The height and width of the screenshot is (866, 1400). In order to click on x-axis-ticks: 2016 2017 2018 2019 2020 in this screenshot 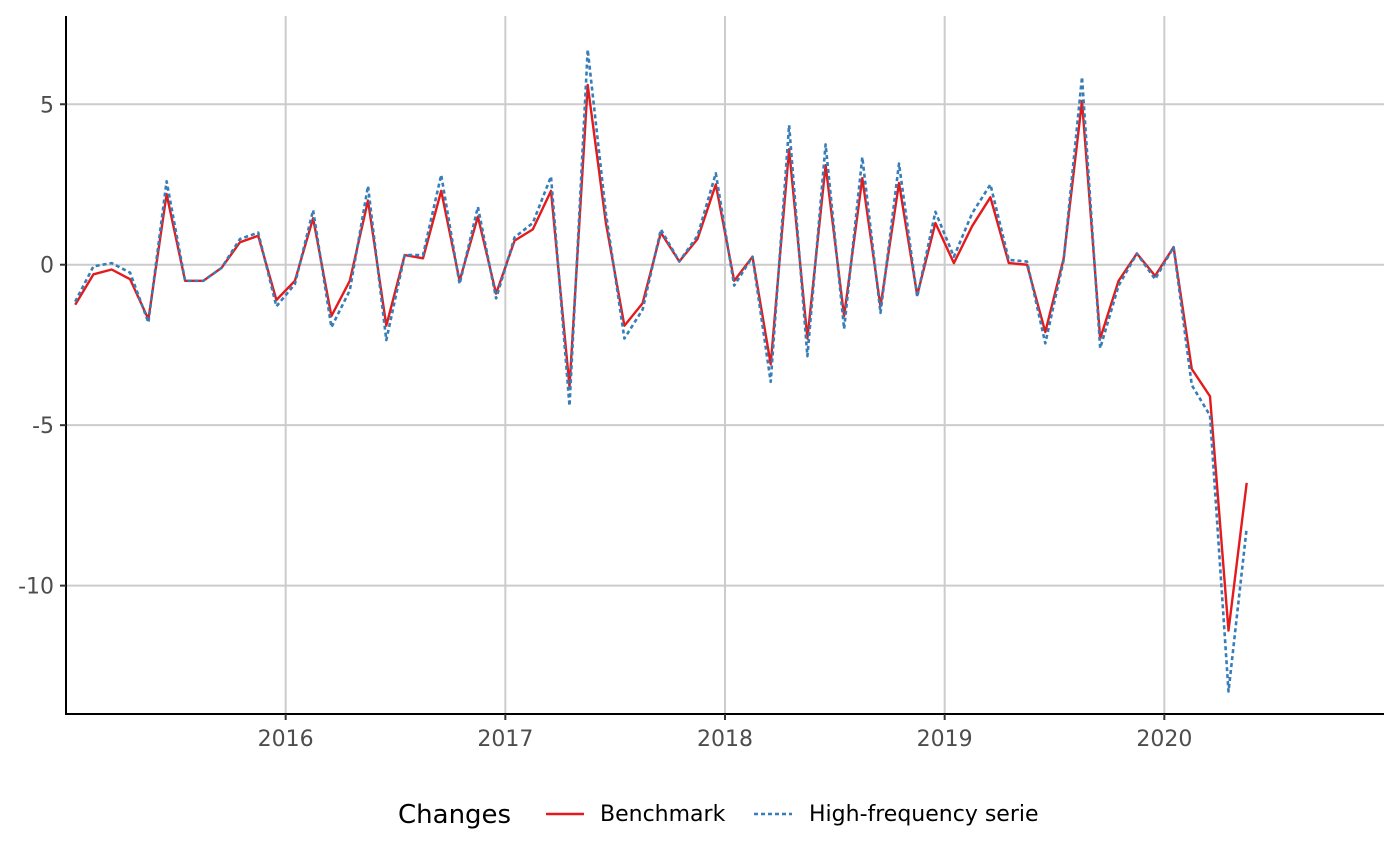, I will do `click(725, 733)`.